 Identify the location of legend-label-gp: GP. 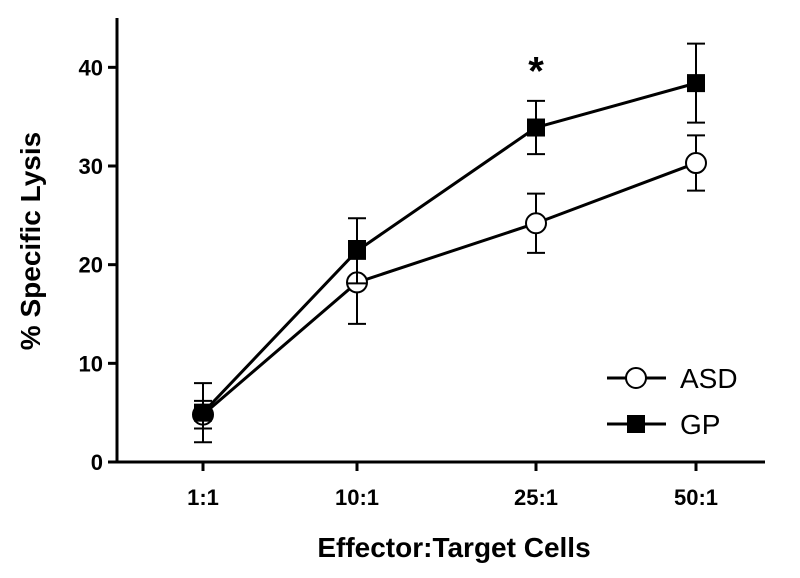
(700, 424).